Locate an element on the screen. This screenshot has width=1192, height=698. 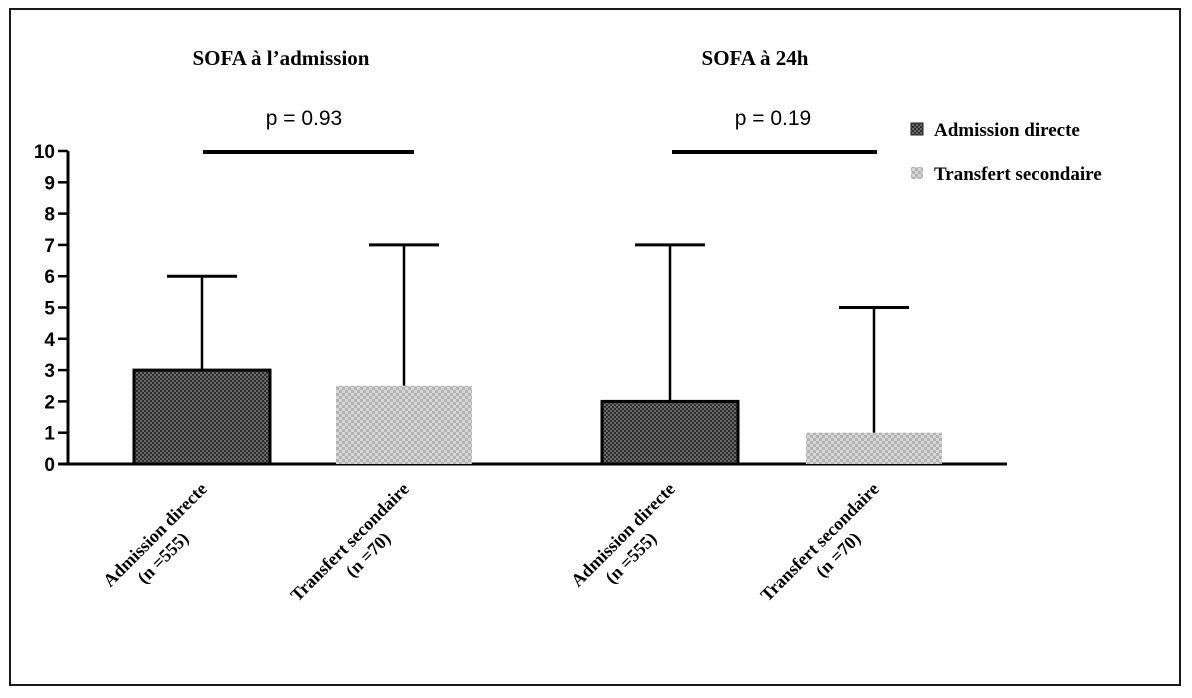
y-tick-label: 7 is located at coordinates (49, 246).